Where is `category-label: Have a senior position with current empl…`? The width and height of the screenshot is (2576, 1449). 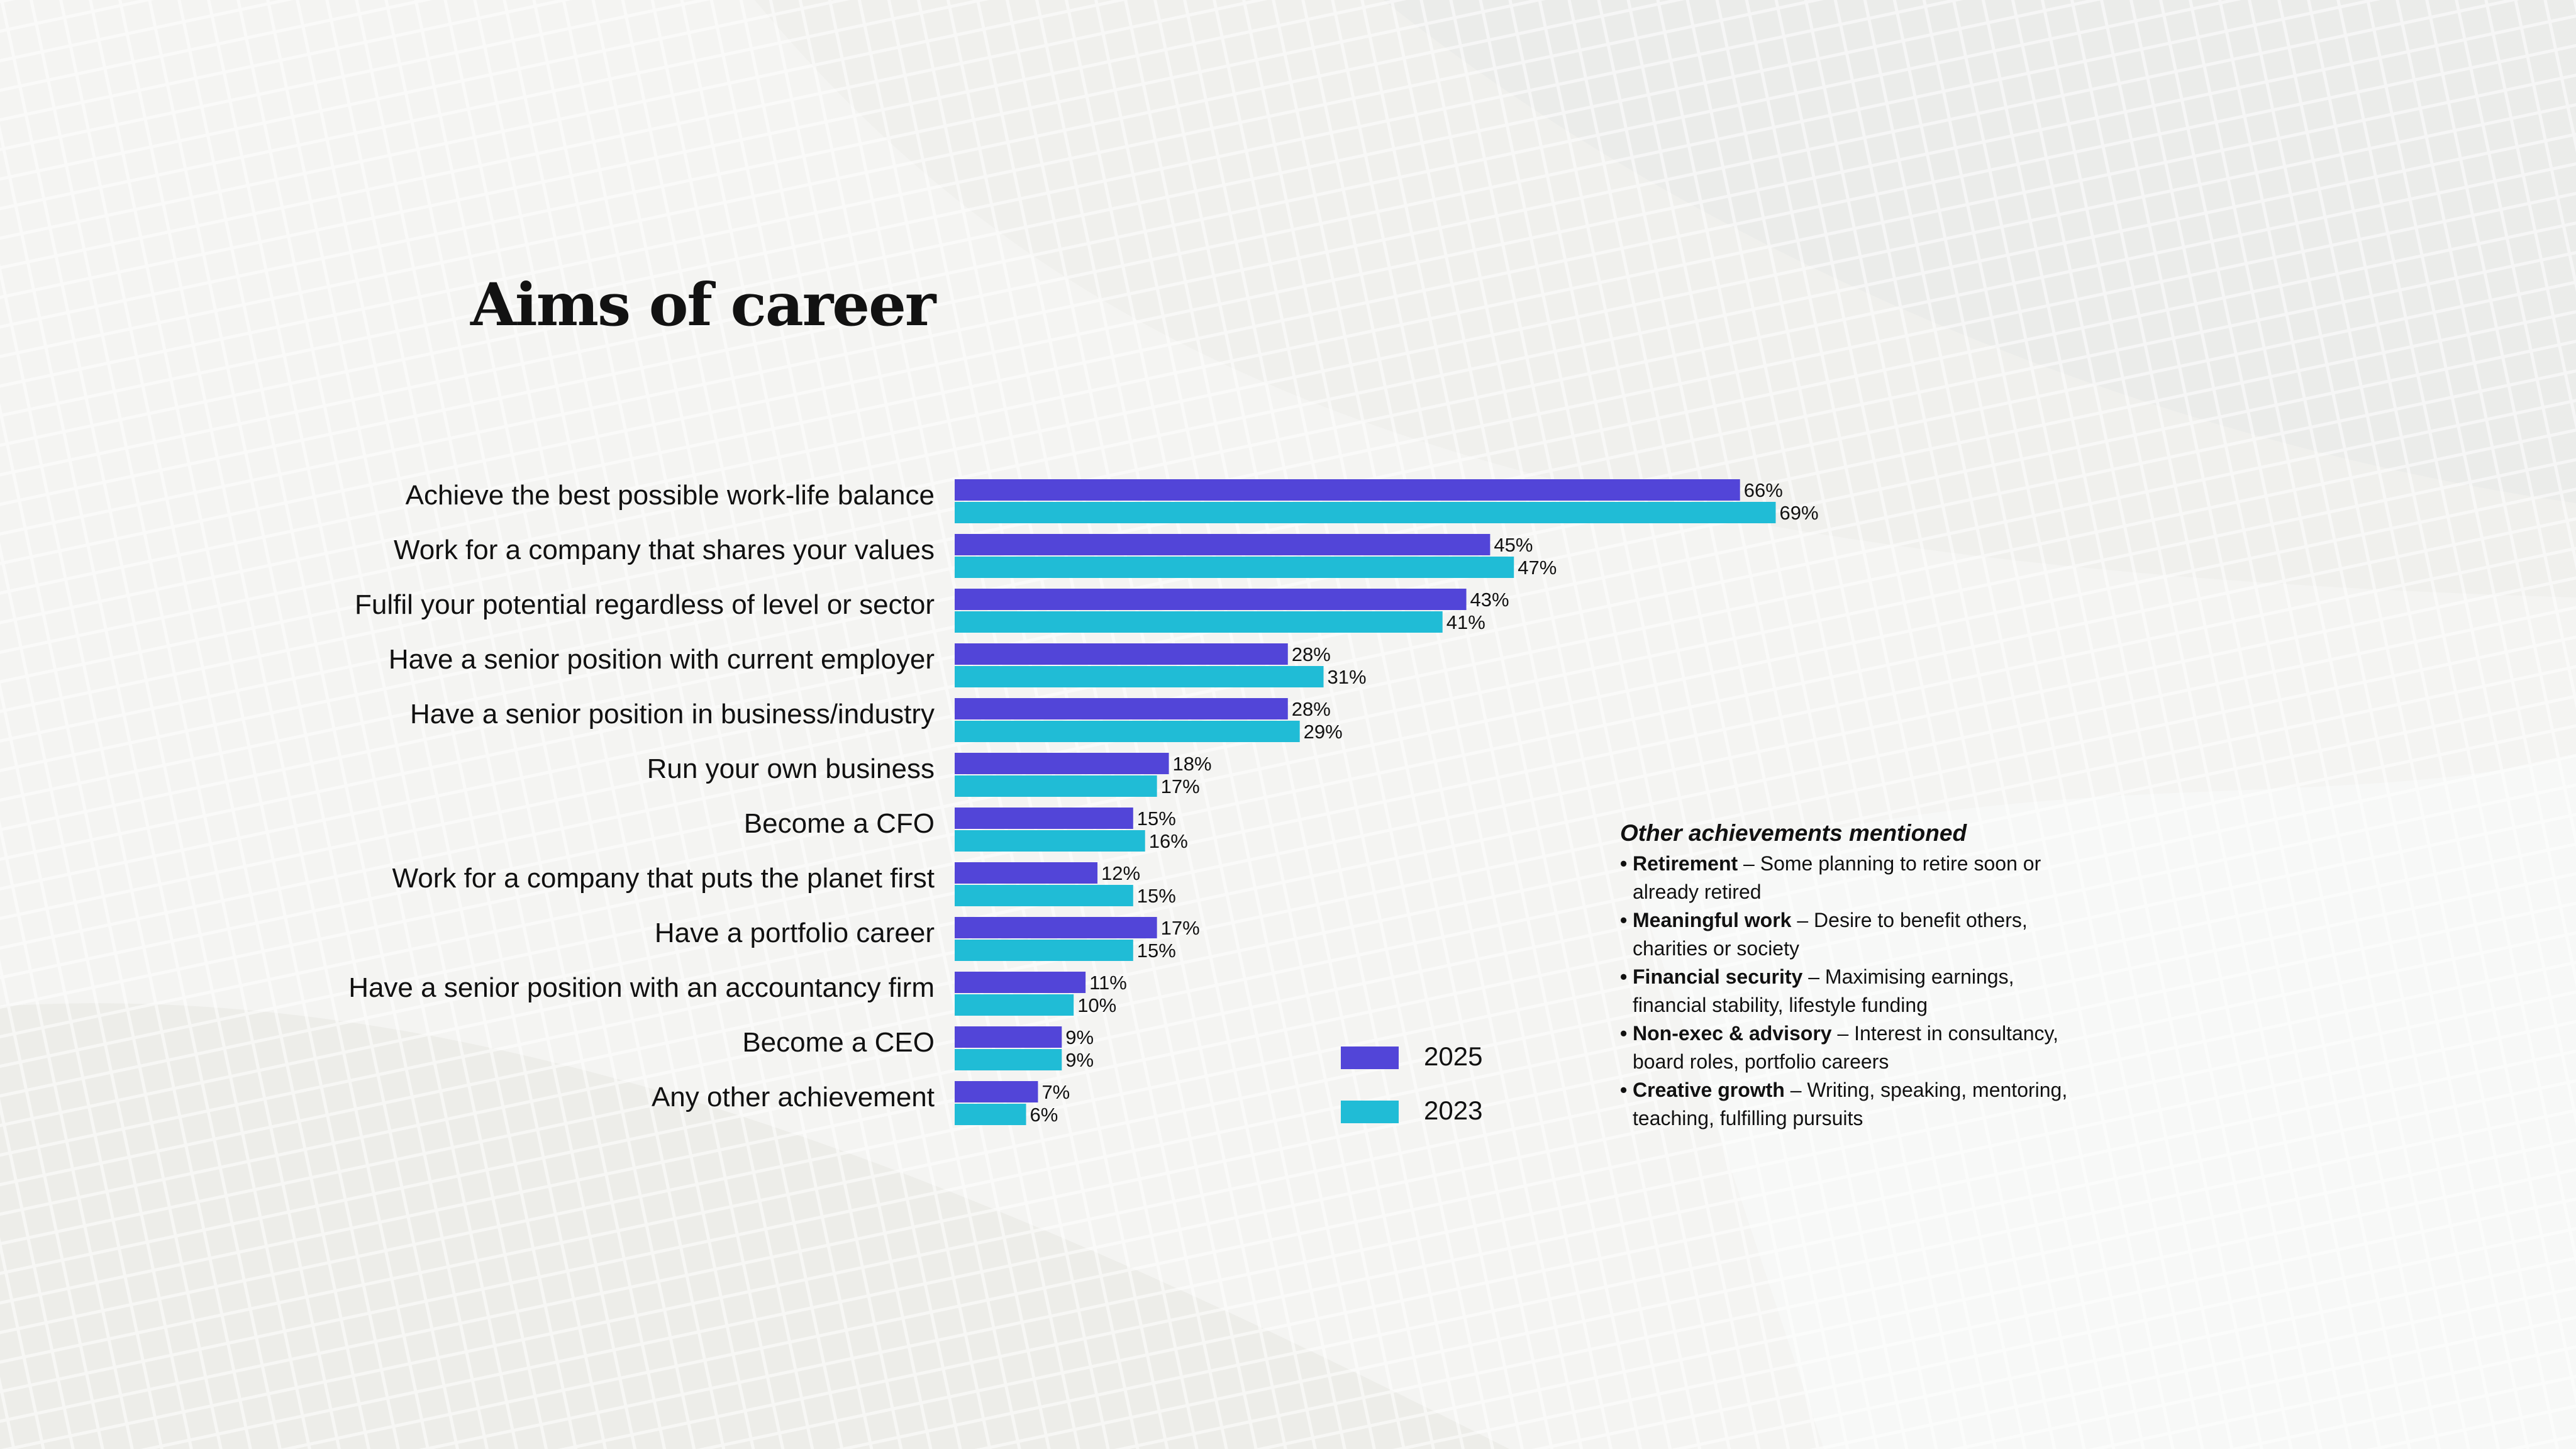 category-label: Have a senior position with current empl… is located at coordinates (662, 659).